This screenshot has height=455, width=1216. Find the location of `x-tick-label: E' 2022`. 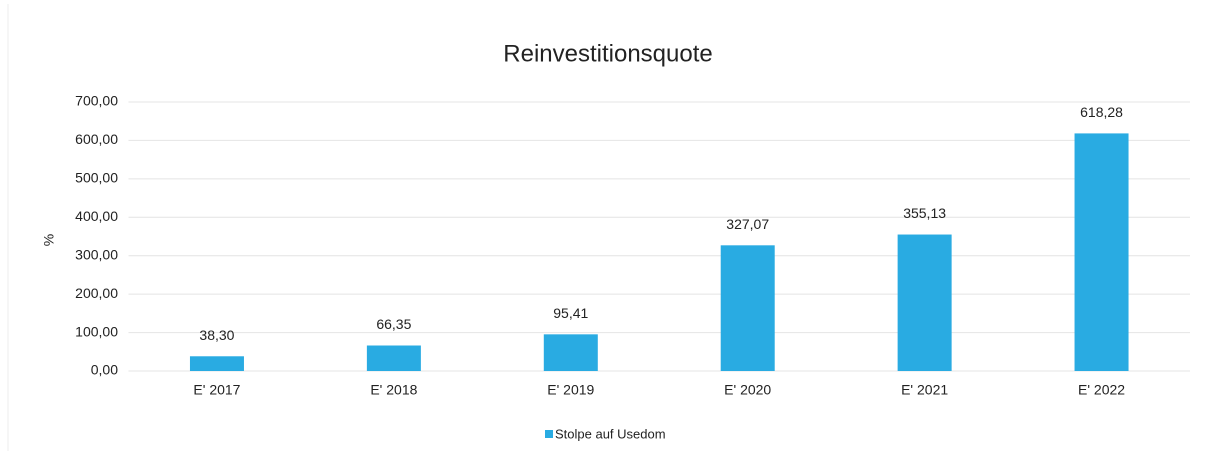

x-tick-label: E' 2022 is located at coordinates (1101, 390).